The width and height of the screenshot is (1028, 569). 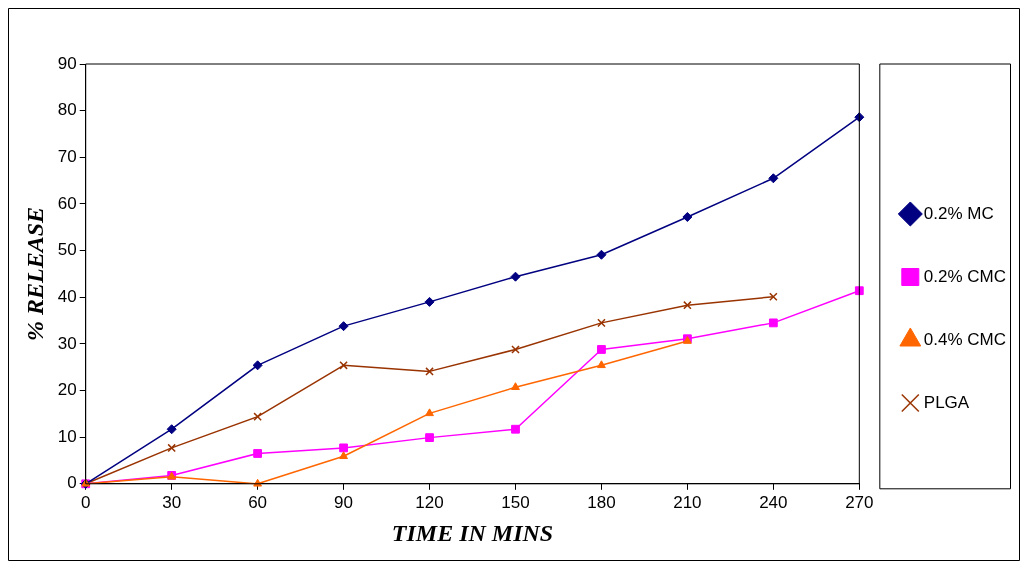 What do you see at coordinates (946, 402) in the screenshot?
I see `legend-label: PLGA` at bounding box center [946, 402].